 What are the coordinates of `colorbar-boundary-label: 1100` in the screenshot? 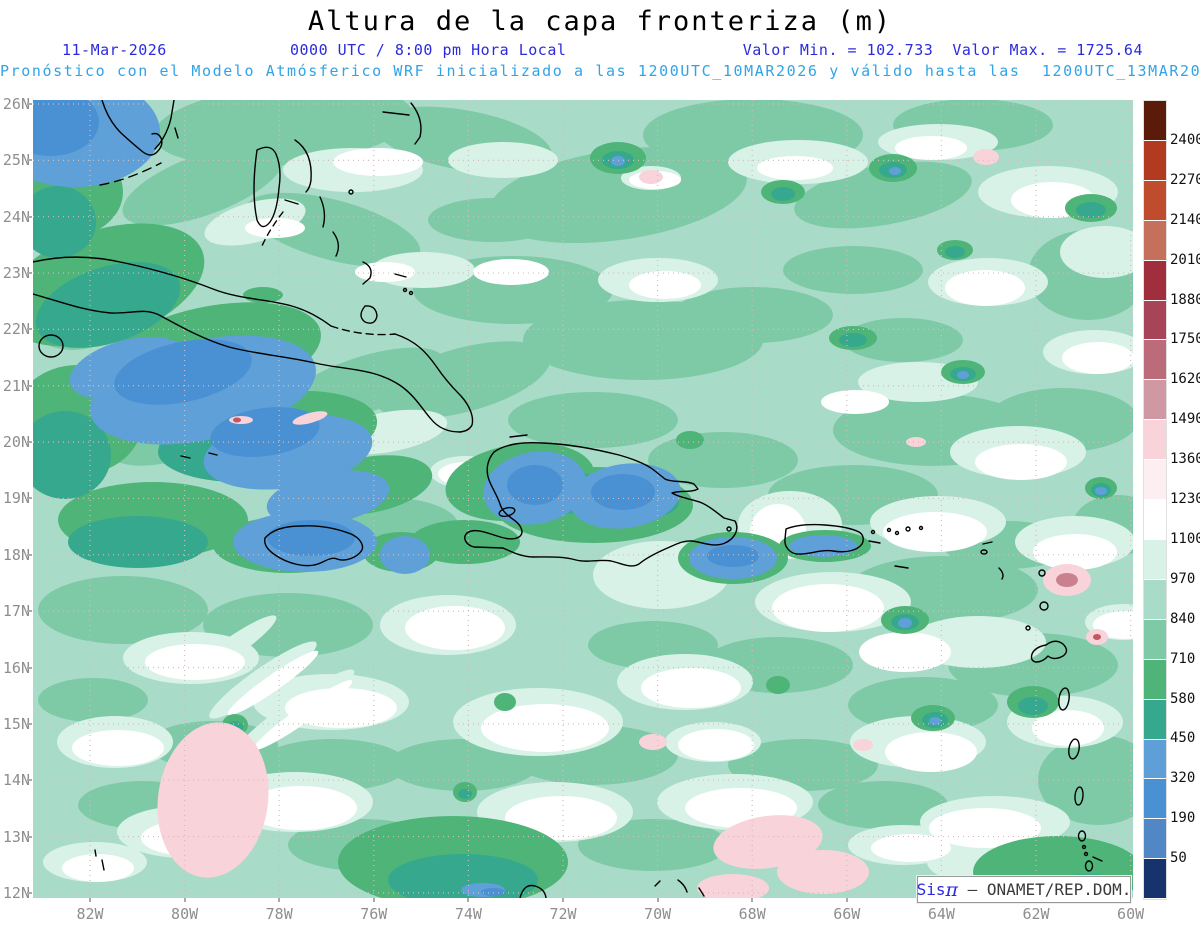 It's located at (1185, 538).